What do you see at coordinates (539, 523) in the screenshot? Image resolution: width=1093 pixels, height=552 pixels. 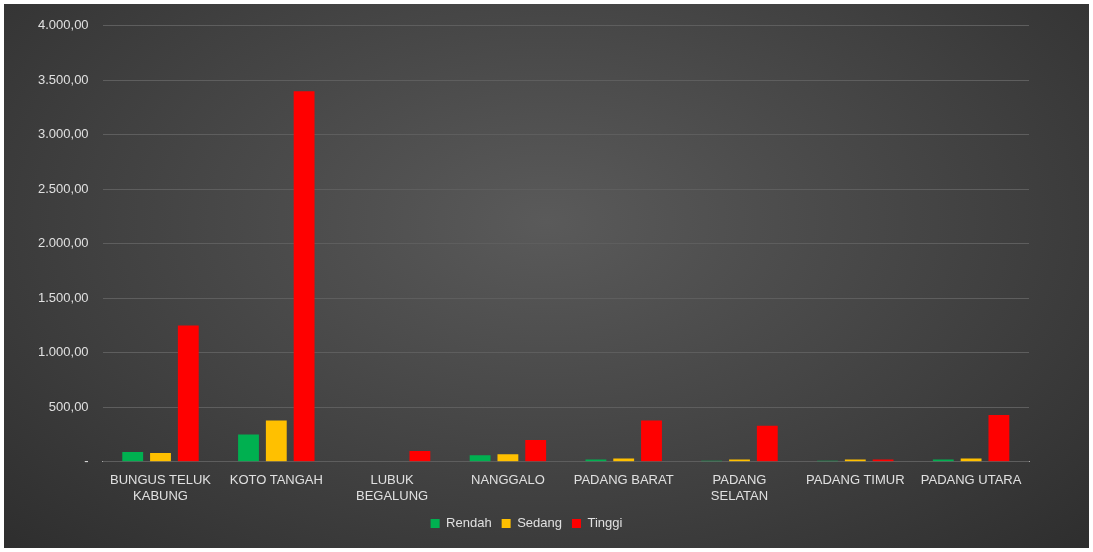 I see `legend-label: Sedang` at bounding box center [539, 523].